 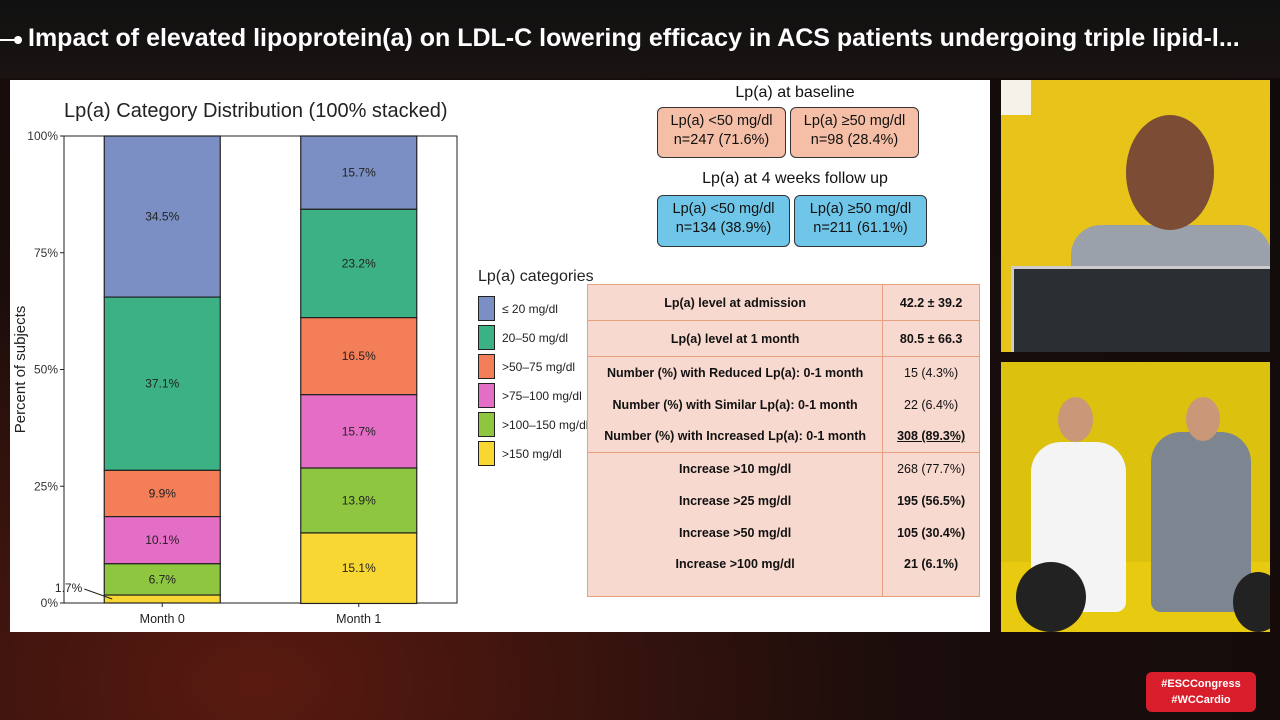 I want to click on baseline-low-label: Lp(a) <50 mg/dl, so click(x=721, y=121).